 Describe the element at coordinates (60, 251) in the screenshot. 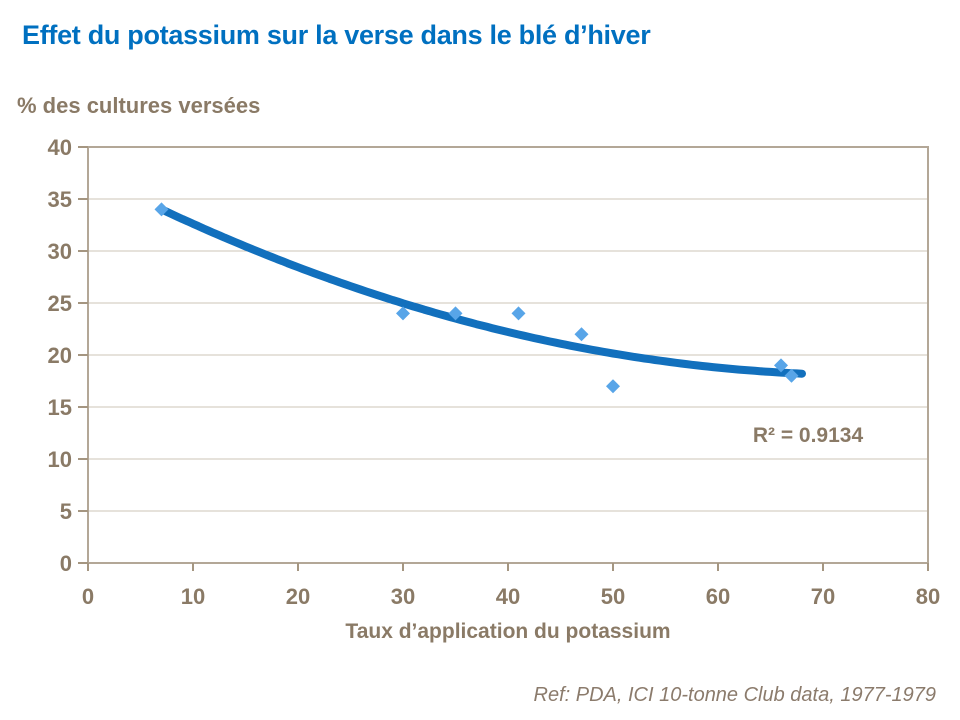

I see `y-tick-label: 30` at that location.